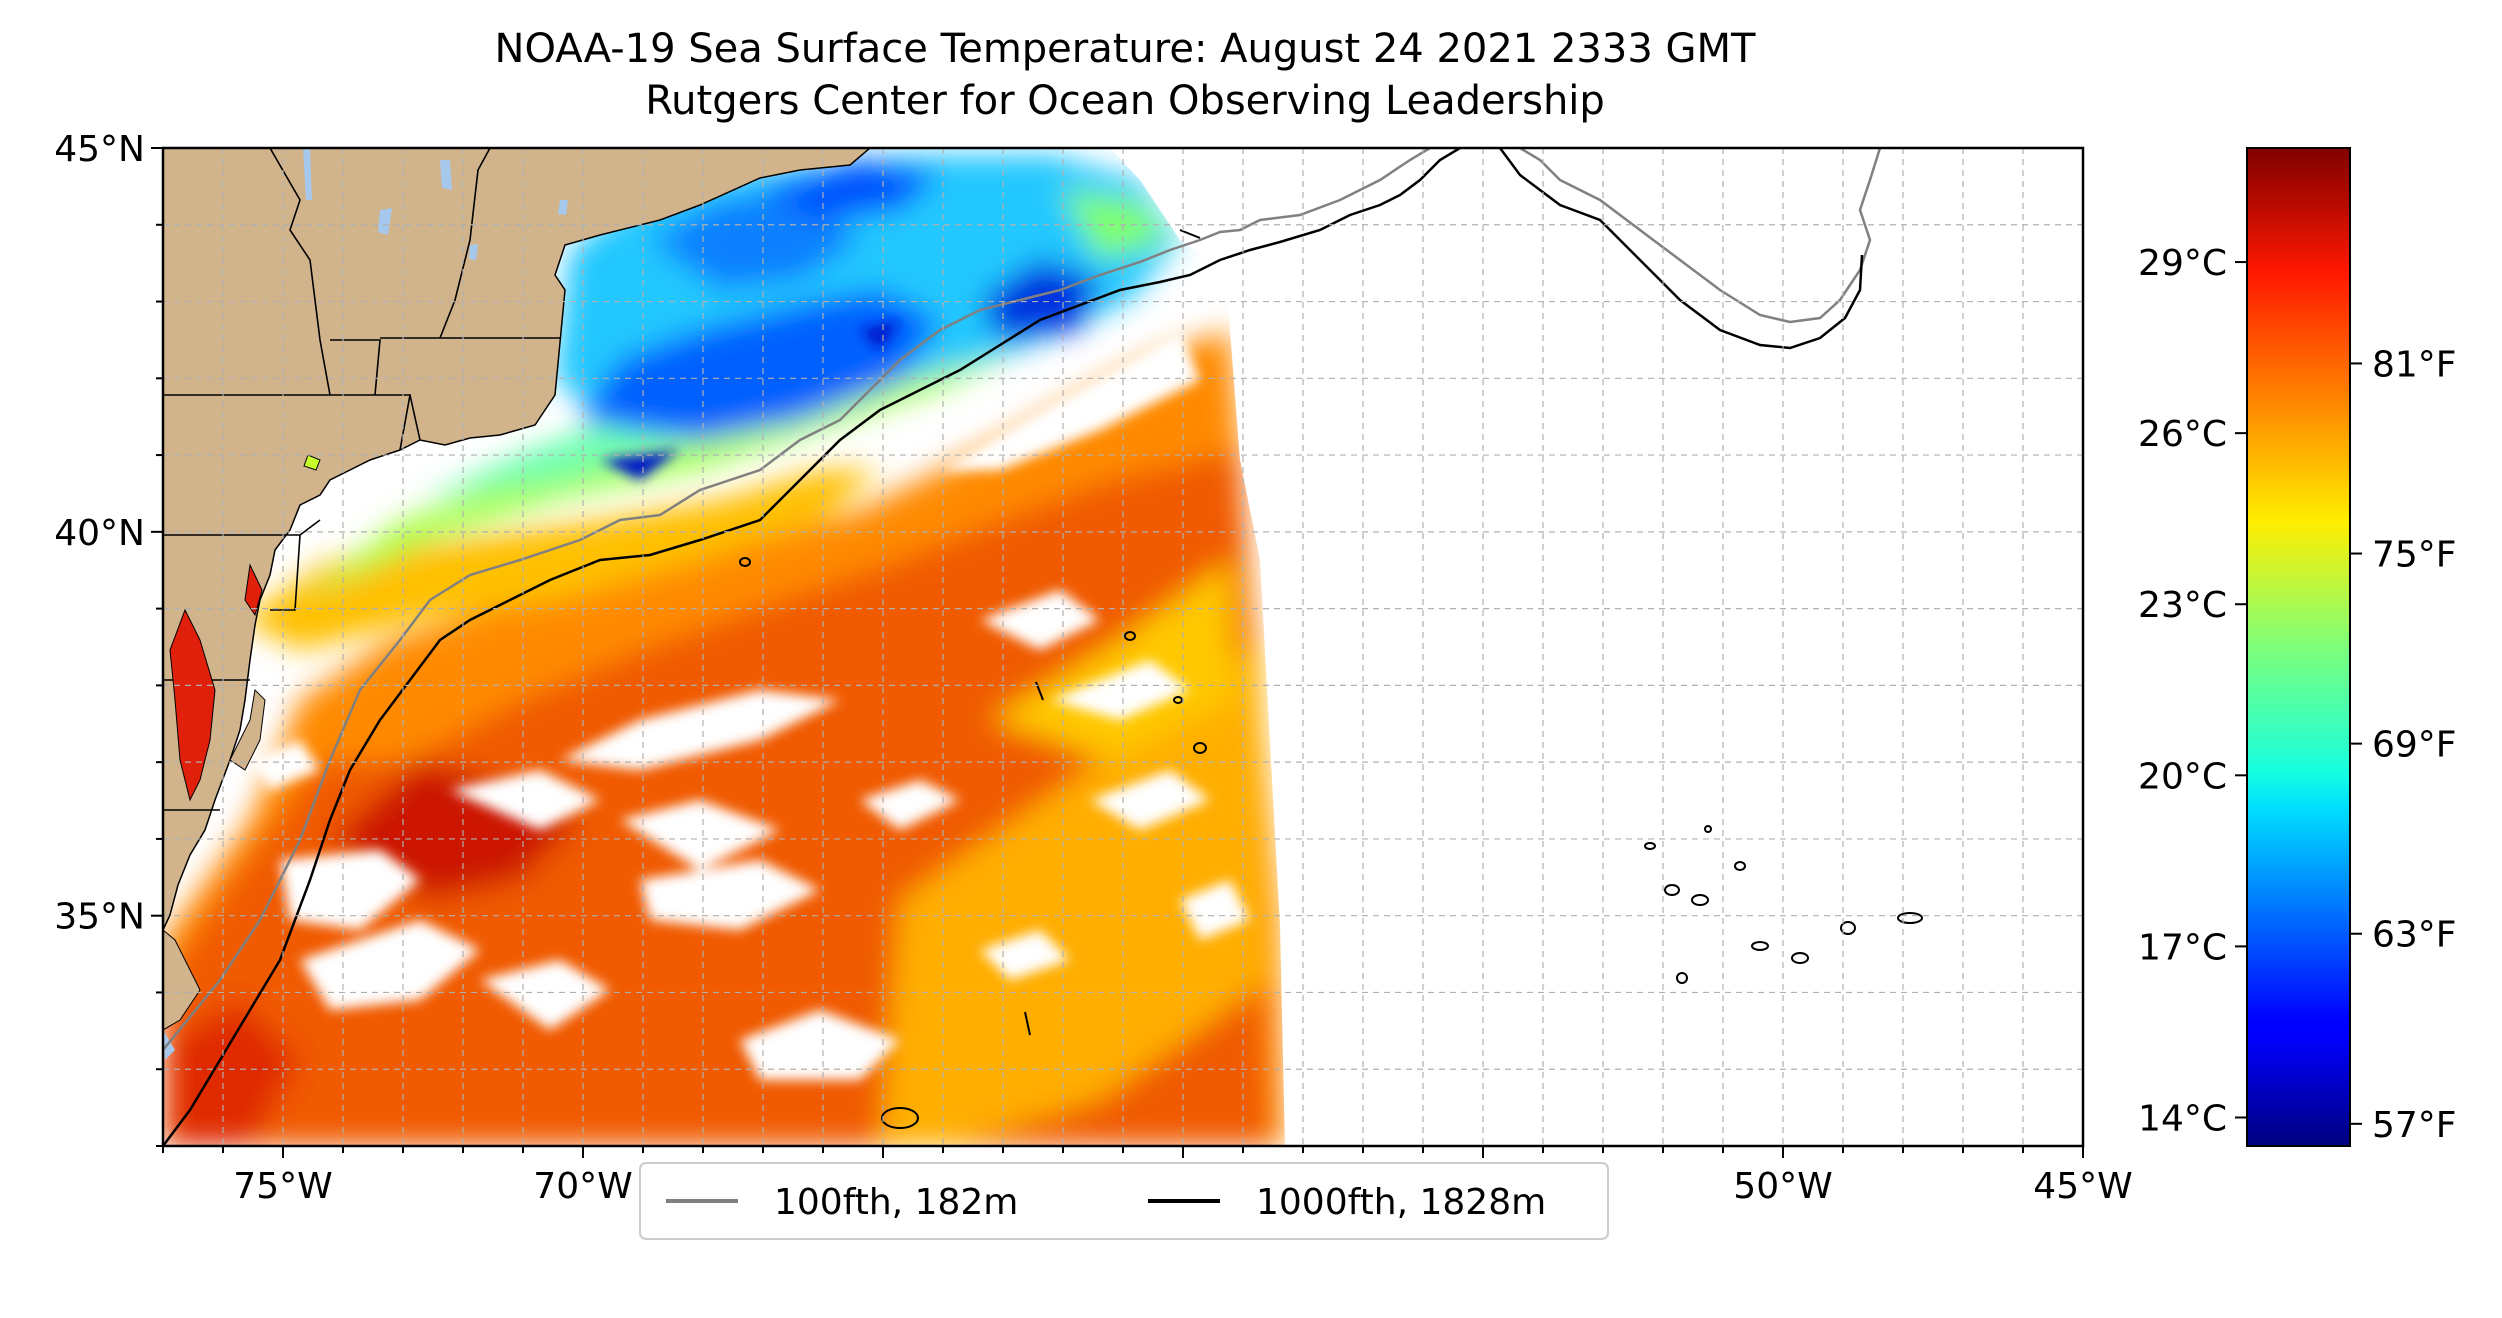 The width and height of the screenshot is (2502, 1318). What do you see at coordinates (2182, 947) in the screenshot?
I see `celsius-tick-label: 17°C` at bounding box center [2182, 947].